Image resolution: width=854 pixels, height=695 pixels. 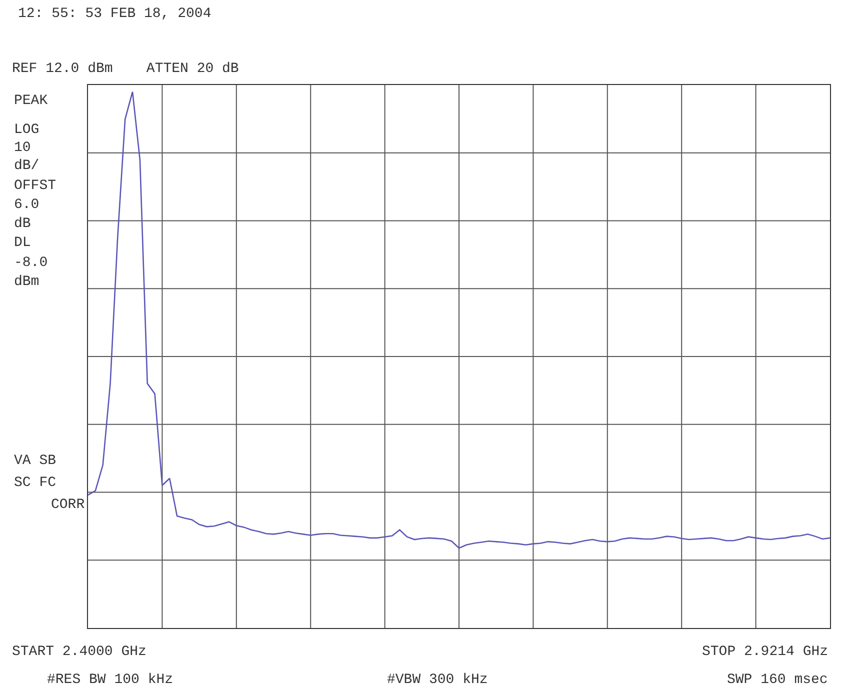 What do you see at coordinates (31, 101) in the screenshot?
I see `text: PEAK` at bounding box center [31, 101].